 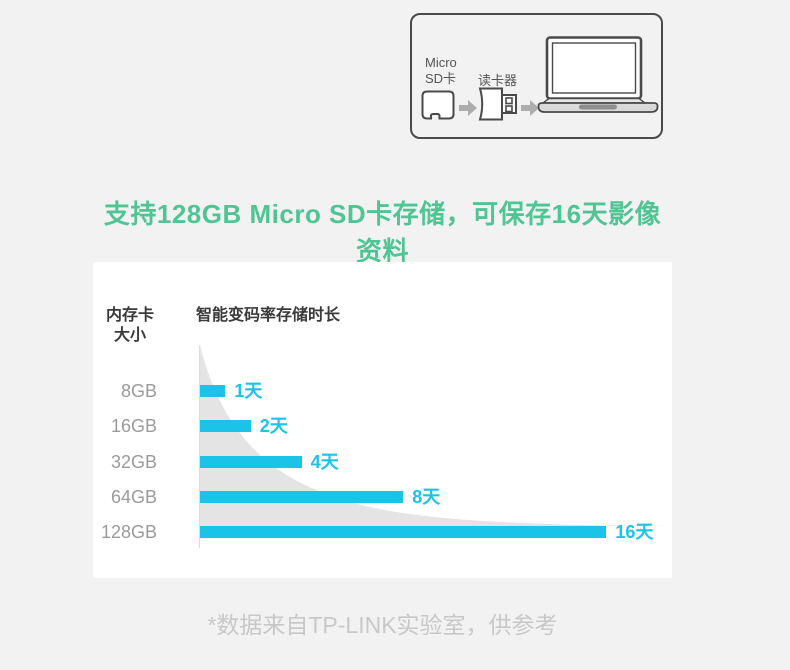 I want to click on chart-title: 智能变码率存储时长, so click(x=268, y=315).